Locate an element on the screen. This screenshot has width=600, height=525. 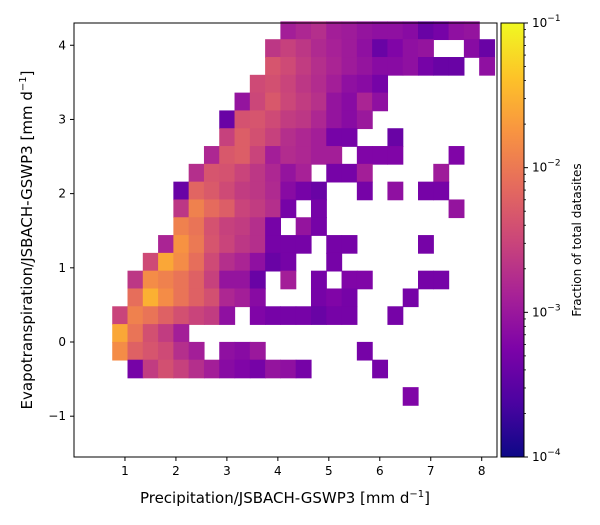
colorbar-tick-label: 10⁻³ is located at coordinates (546, 311).